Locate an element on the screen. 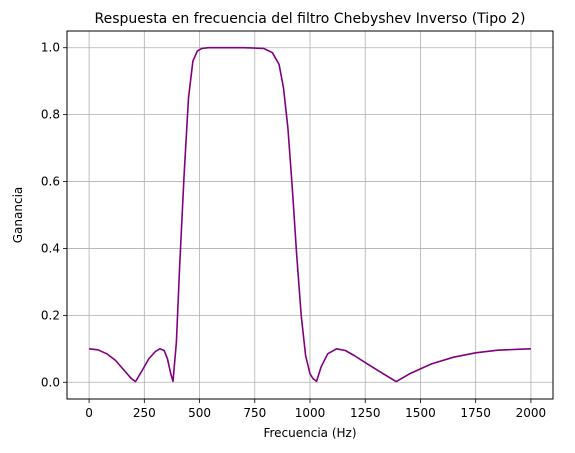 The height and width of the screenshot is (453, 575). x-tick-label: 500 is located at coordinates (199, 413).